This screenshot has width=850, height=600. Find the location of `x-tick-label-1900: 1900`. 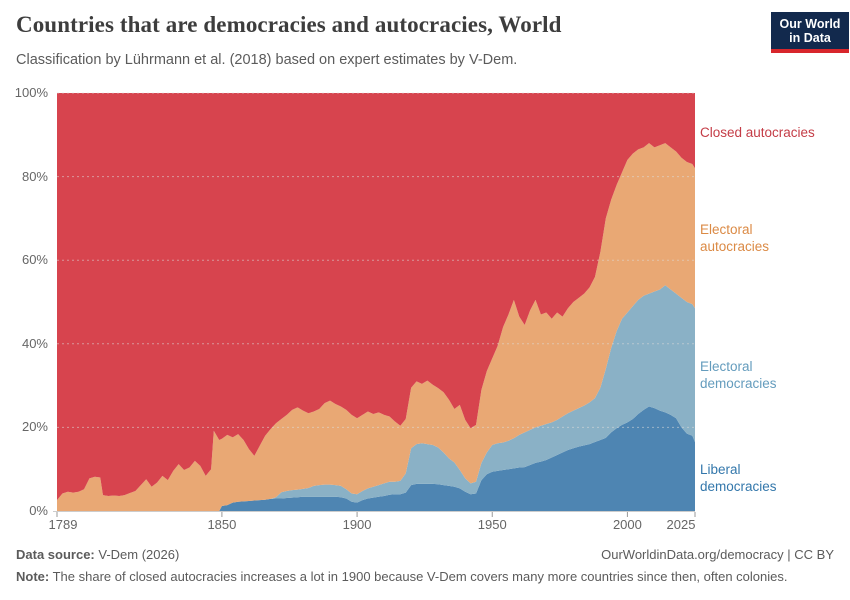

x-tick-label-1900: 1900 is located at coordinates (357, 524).